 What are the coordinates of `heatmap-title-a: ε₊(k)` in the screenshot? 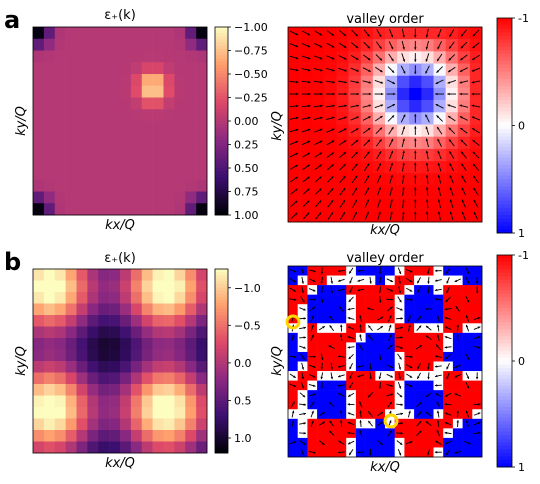 It's located at (120, 15).